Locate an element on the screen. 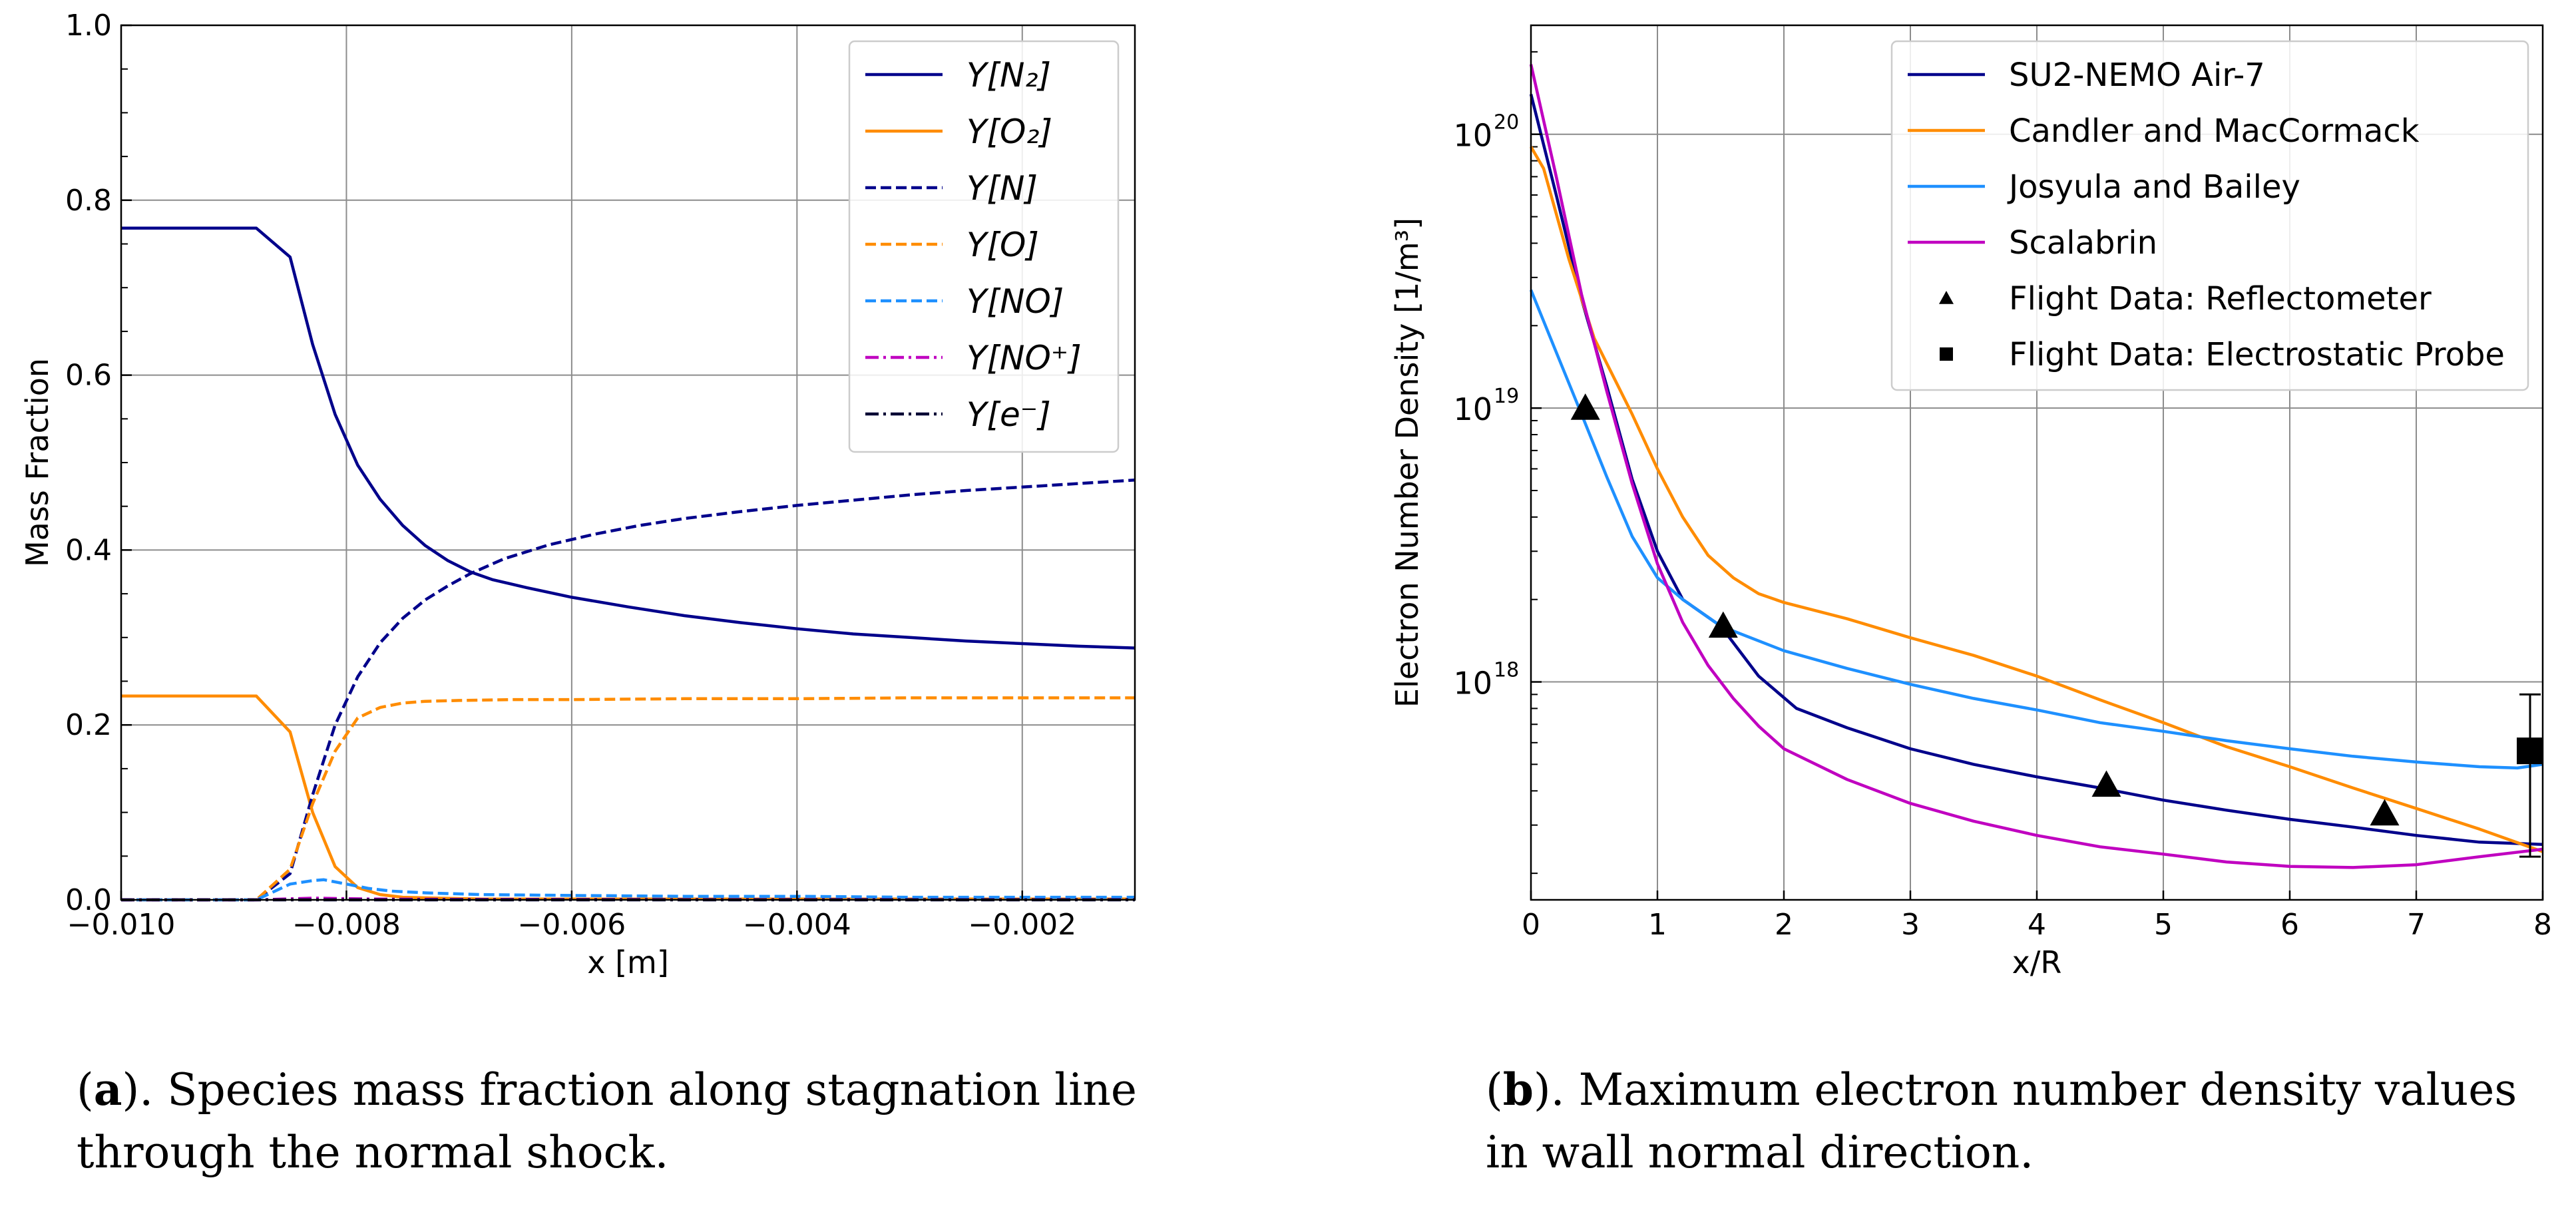 The image size is (2576, 1206). legend-box-a is located at coordinates (984, 246).